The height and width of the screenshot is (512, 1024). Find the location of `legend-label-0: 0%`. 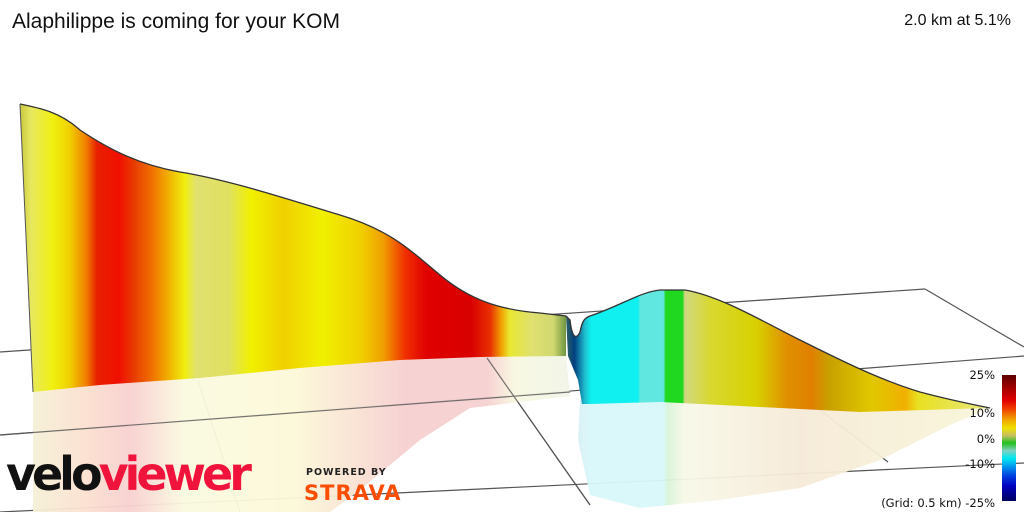

legend-label-0: 0% is located at coordinates (985, 439).